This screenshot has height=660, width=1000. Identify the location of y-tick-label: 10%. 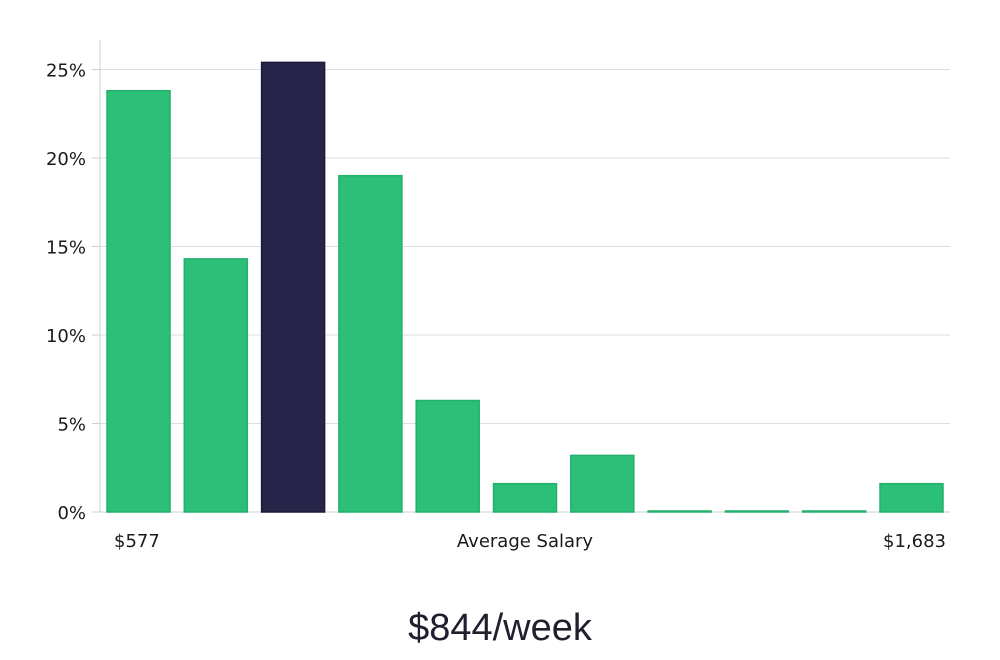
(66, 336).